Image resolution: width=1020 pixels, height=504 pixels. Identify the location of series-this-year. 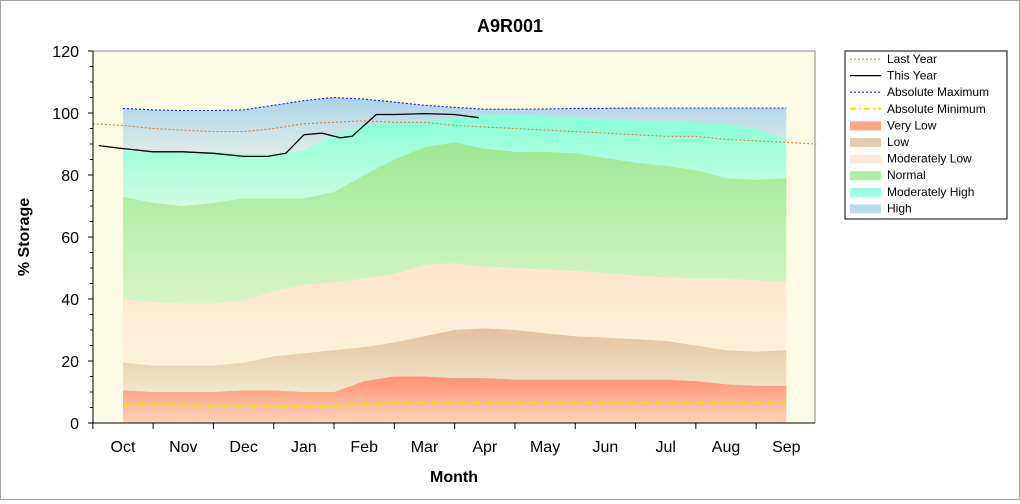
(288, 135).